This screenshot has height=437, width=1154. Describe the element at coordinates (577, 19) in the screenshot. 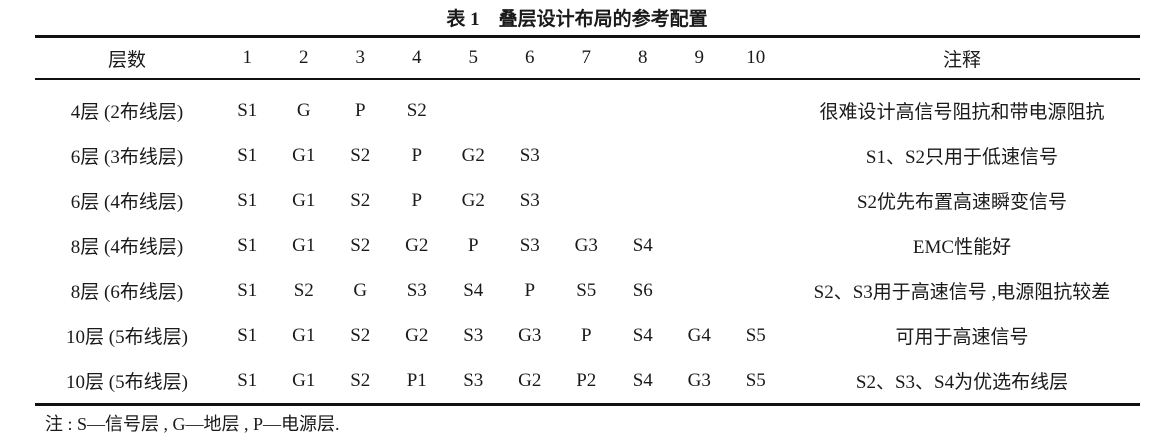

I see `table-title: 表 1 叠层设计布局的参考配置` at that location.